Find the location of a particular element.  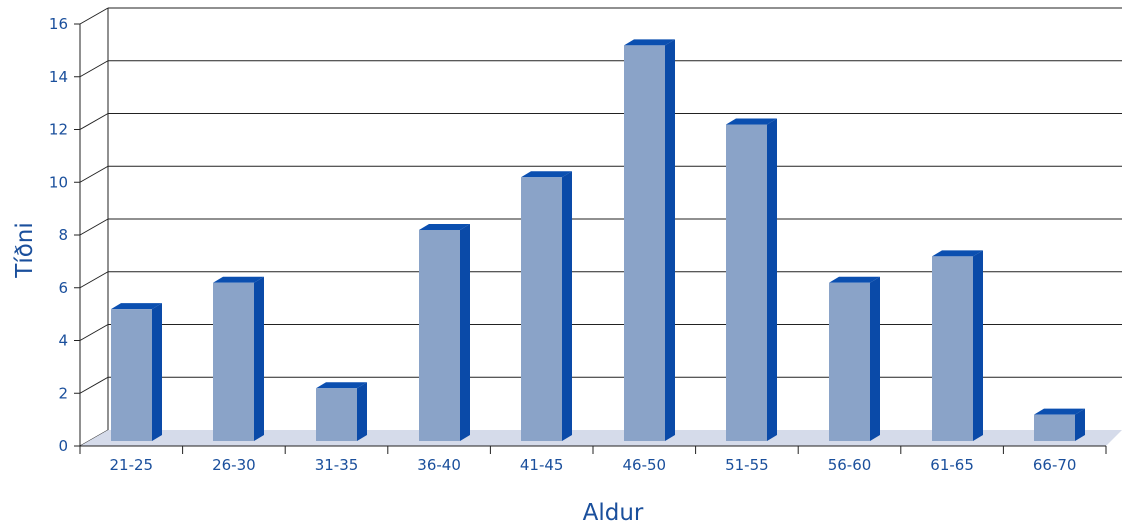

y-tick-label: 6 is located at coordinates (63, 288).